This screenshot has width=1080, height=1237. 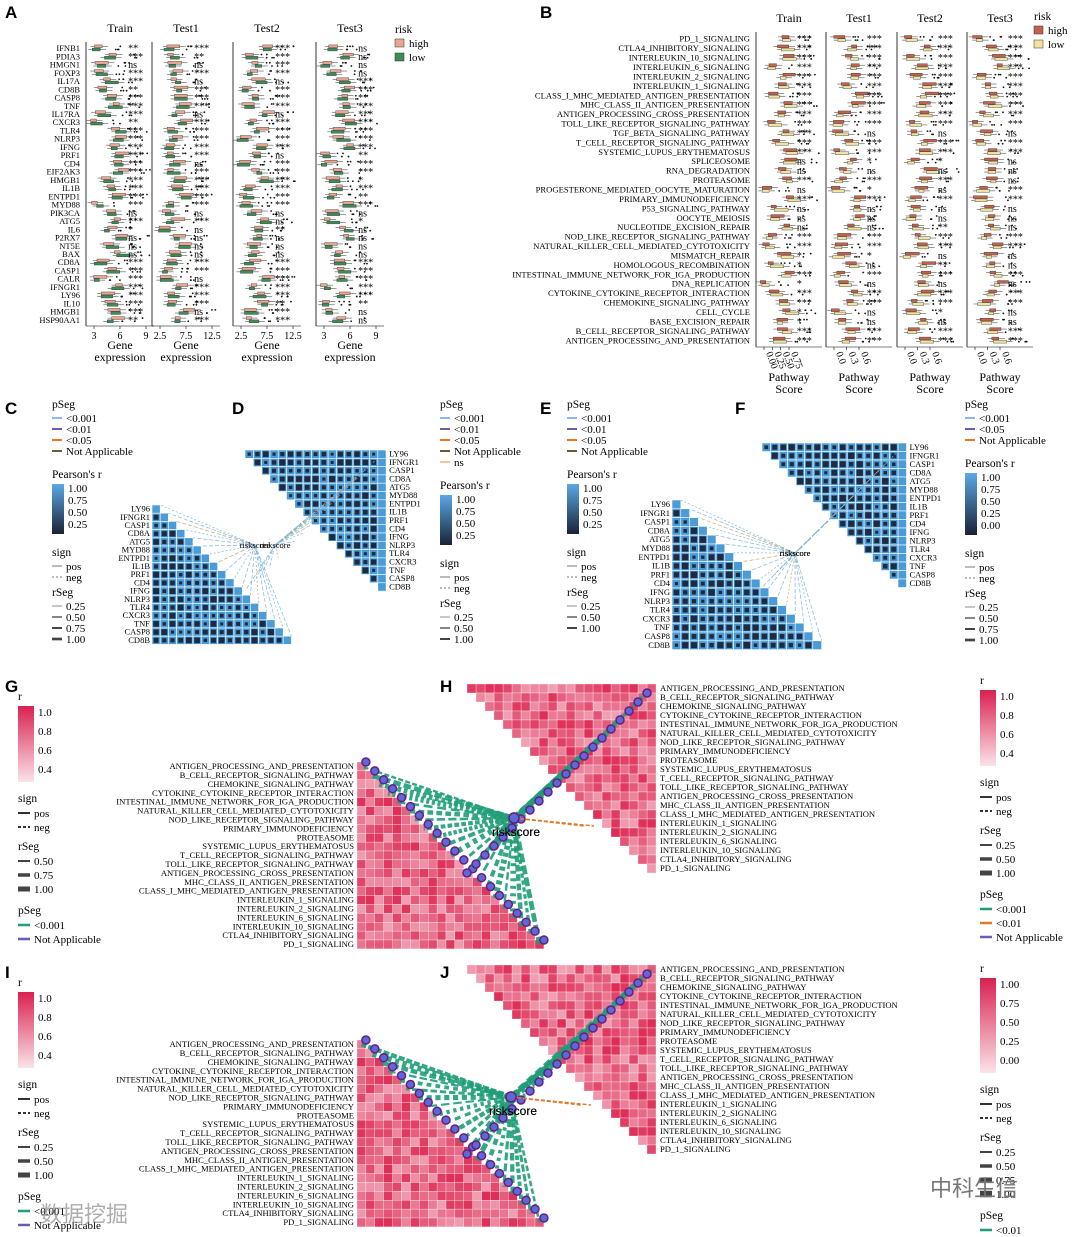 I want to click on legend-title: Pearson's r, so click(x=990, y=464).